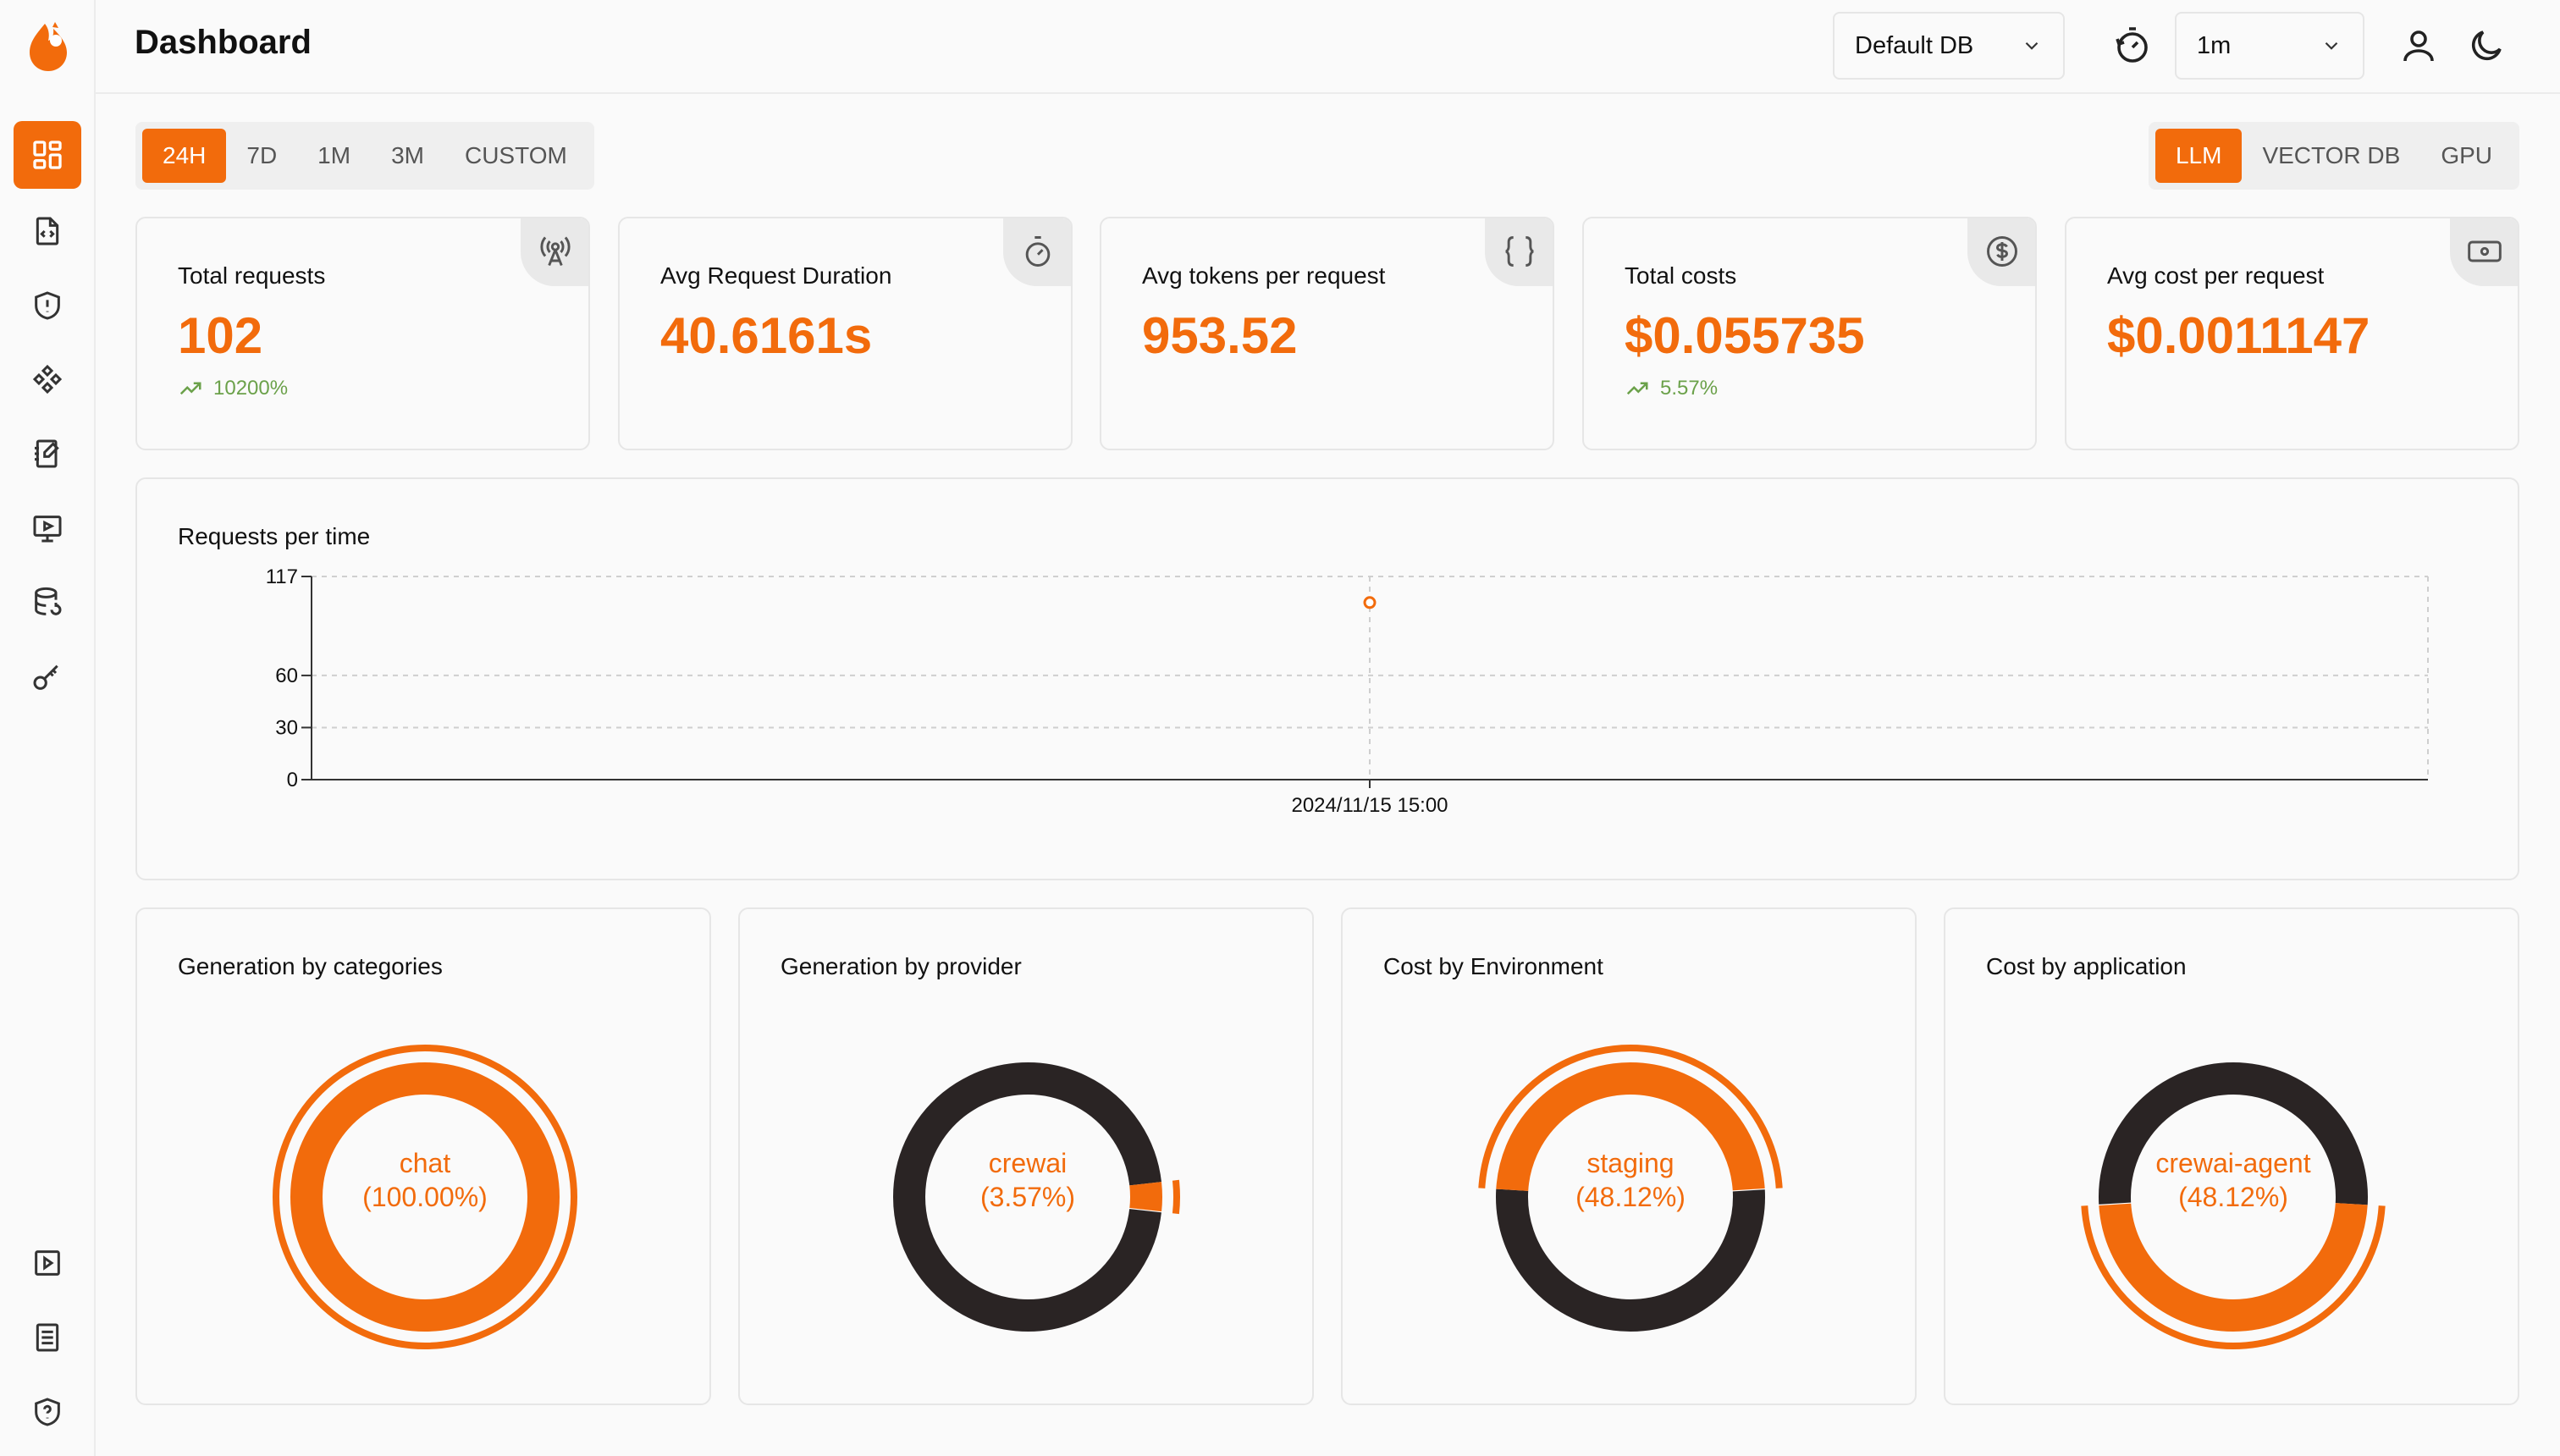  I want to click on notebook-pen-icon, so click(47, 453).